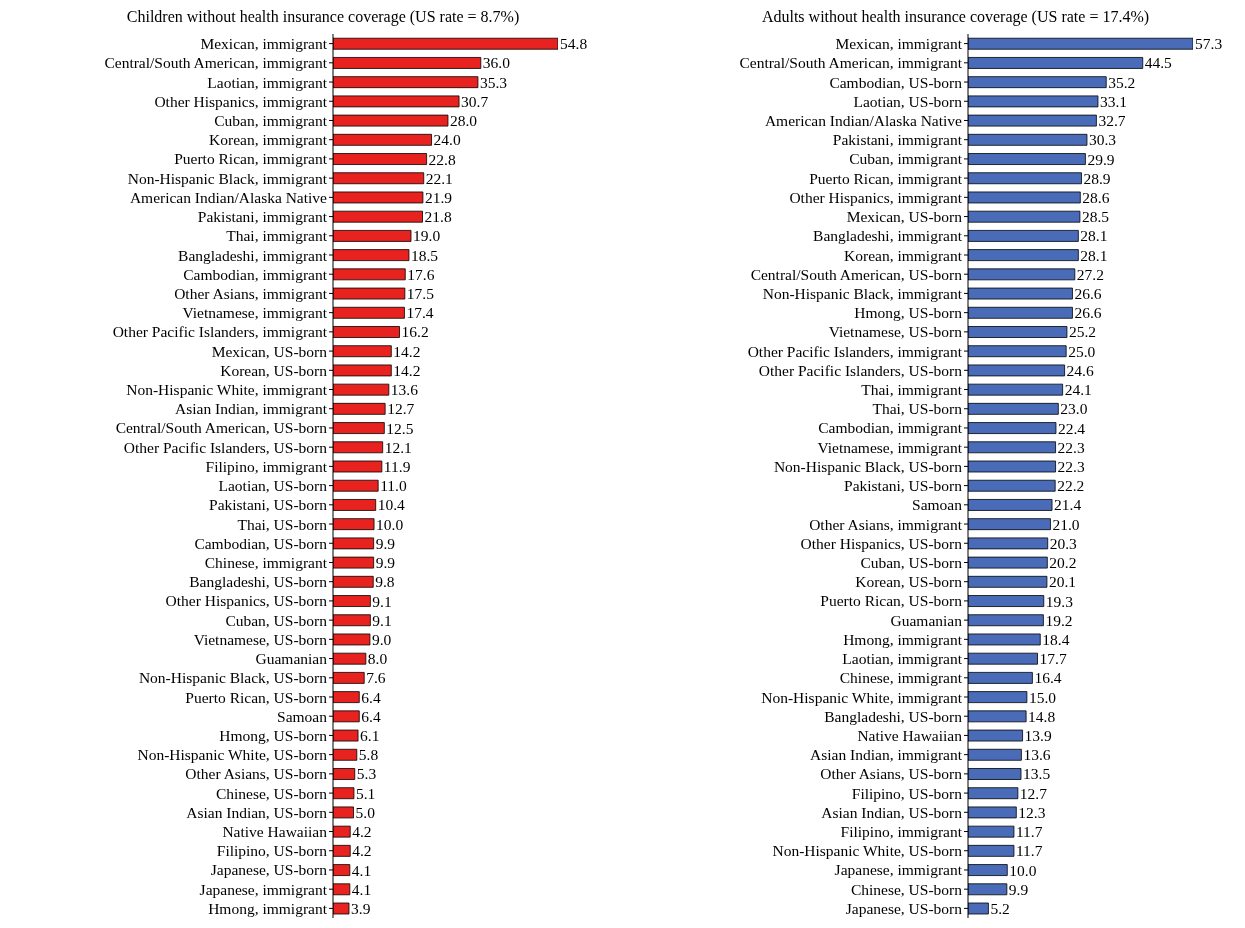 The width and height of the screenshot is (1245, 928). I want to click on y-tick-label: Non-Hispanic White, immigrant, so click(862, 697).